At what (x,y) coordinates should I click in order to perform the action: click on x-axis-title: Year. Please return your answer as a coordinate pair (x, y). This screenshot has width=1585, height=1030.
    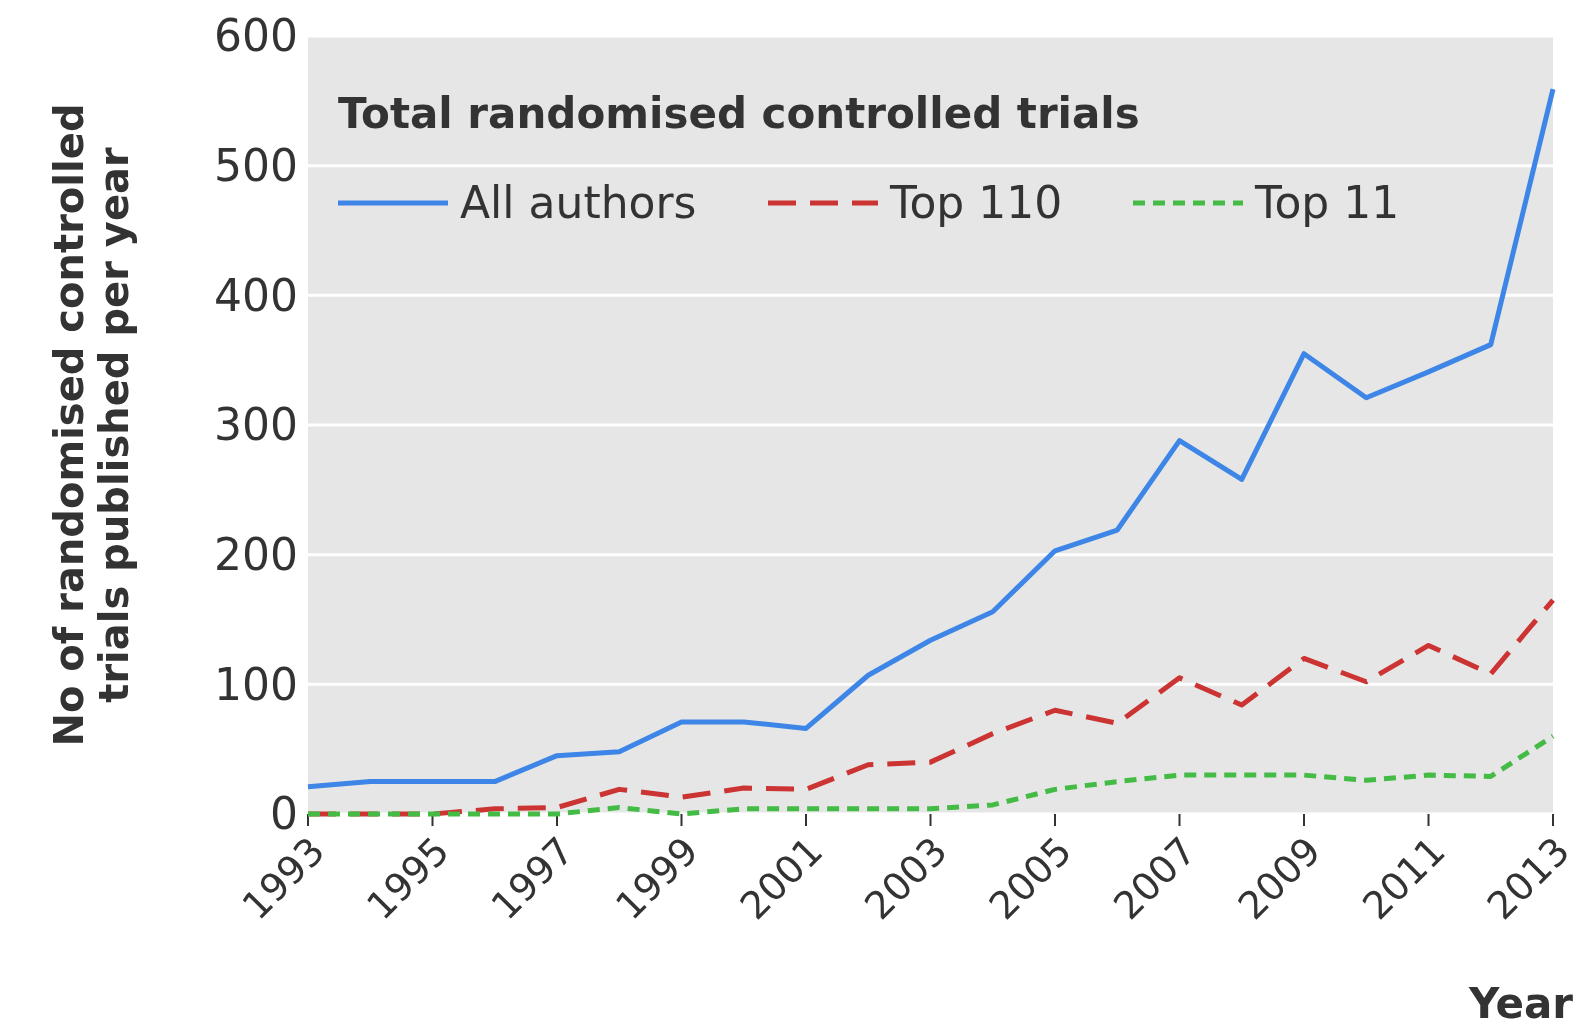
    Looking at the image, I should click on (1520, 1003).